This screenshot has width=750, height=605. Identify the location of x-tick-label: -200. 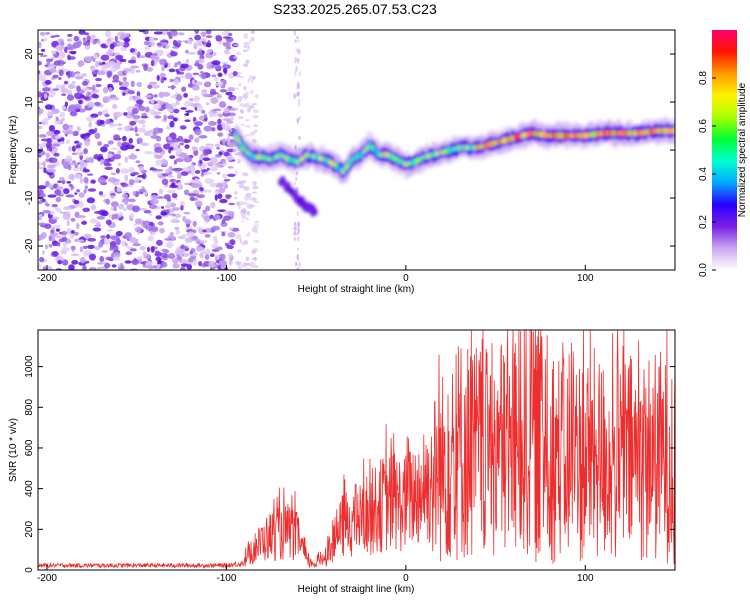
(47, 578).